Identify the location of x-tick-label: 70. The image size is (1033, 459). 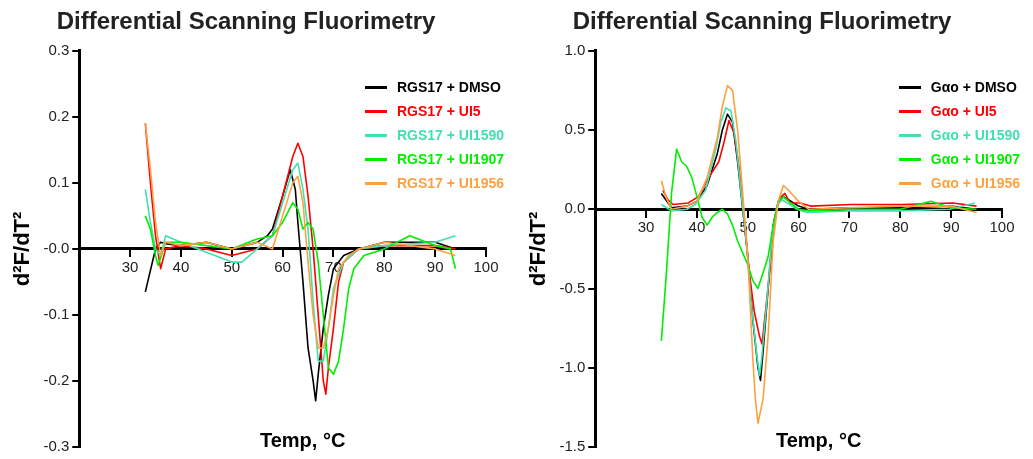
(849, 227).